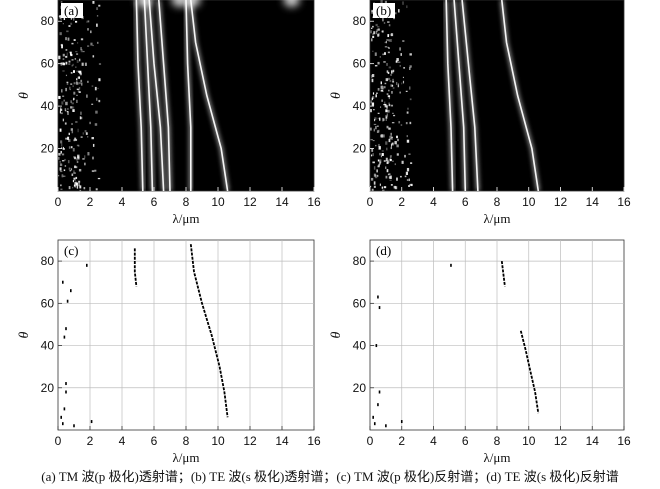  What do you see at coordinates (58, 441) in the screenshot?
I see `x-tick-label: 0` at bounding box center [58, 441].